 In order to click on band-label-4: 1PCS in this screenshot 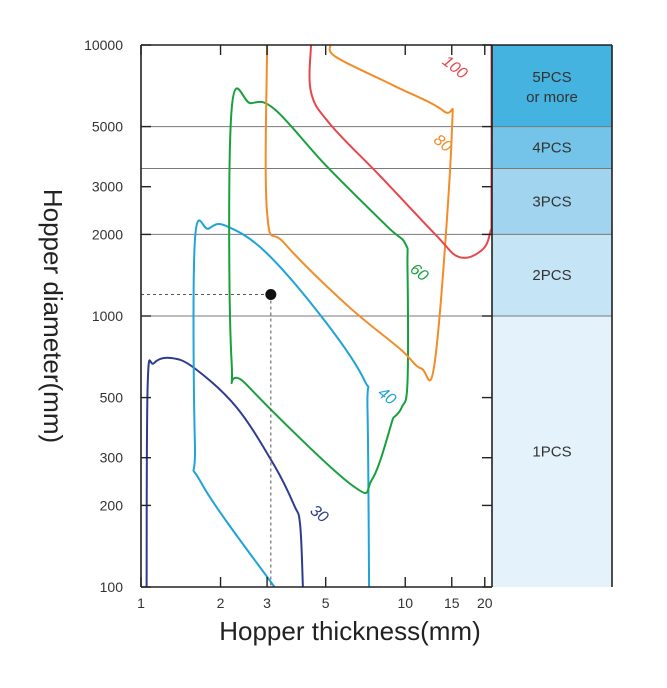, I will do `click(551, 452)`.